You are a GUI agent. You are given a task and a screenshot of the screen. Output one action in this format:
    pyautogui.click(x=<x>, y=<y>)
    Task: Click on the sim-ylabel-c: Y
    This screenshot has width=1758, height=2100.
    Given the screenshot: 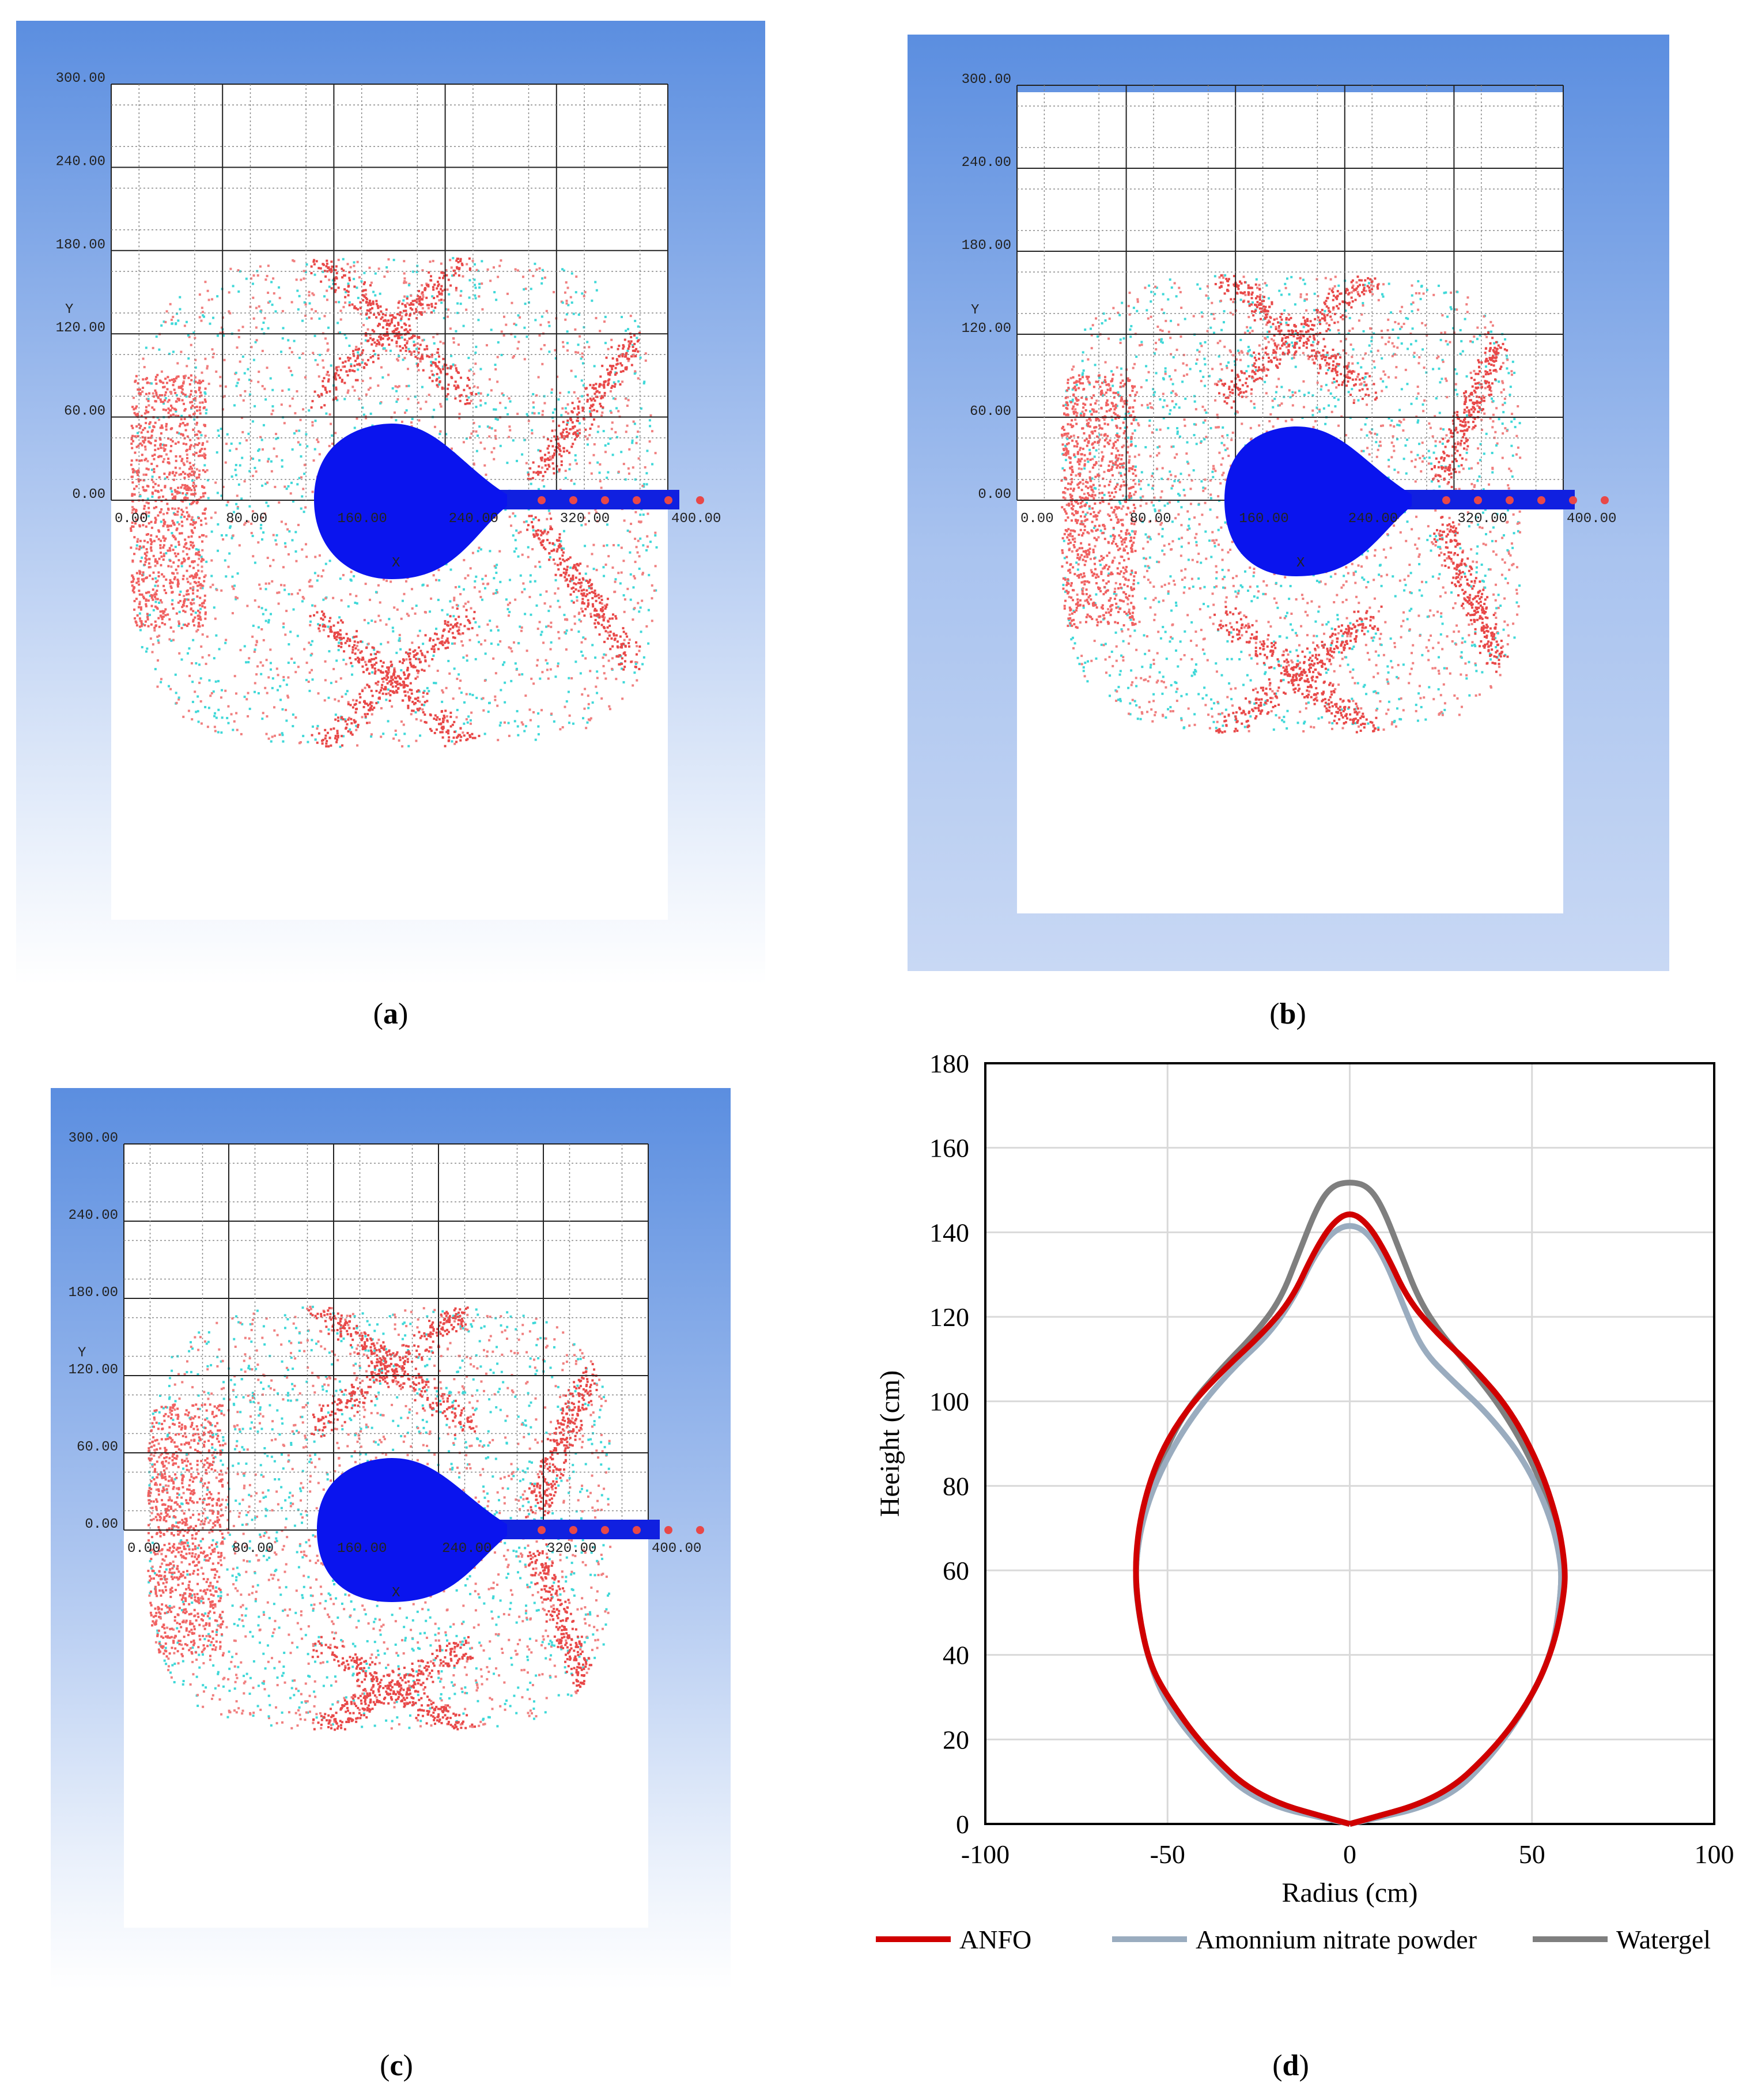 What is the action you would take?
    pyautogui.click(x=82, y=1353)
    